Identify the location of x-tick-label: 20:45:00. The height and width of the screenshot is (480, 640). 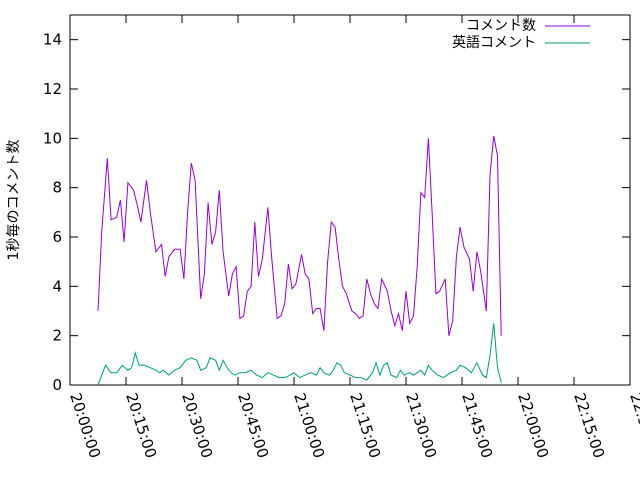
(253, 426).